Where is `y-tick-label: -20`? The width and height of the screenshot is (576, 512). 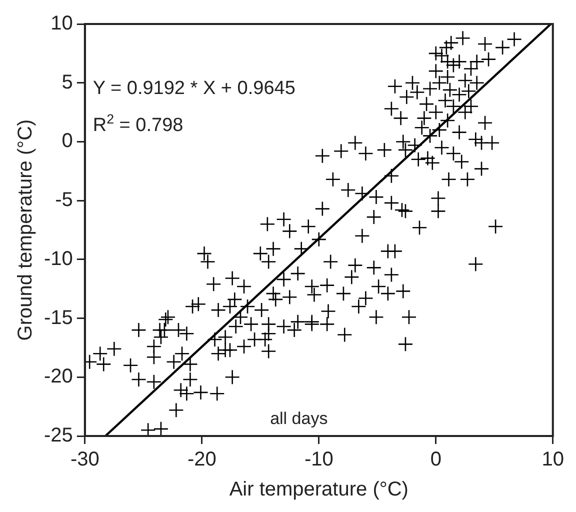
y-tick-label: -20 is located at coordinates (58, 377).